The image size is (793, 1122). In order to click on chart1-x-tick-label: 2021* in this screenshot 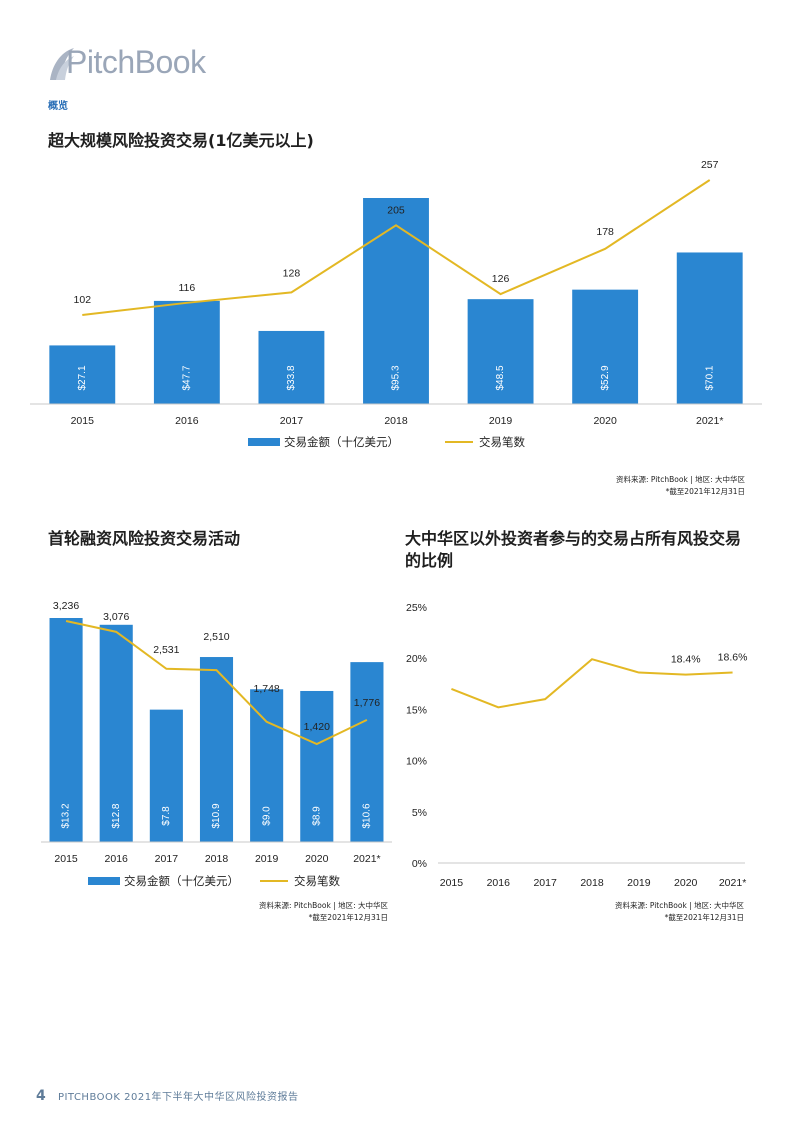, I will do `click(709, 421)`.